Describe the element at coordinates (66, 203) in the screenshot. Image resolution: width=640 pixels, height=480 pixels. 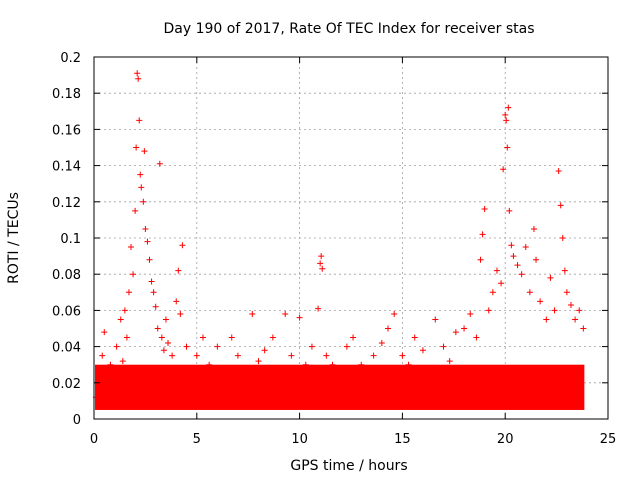
I see `y-tick-label: 0.12` at that location.